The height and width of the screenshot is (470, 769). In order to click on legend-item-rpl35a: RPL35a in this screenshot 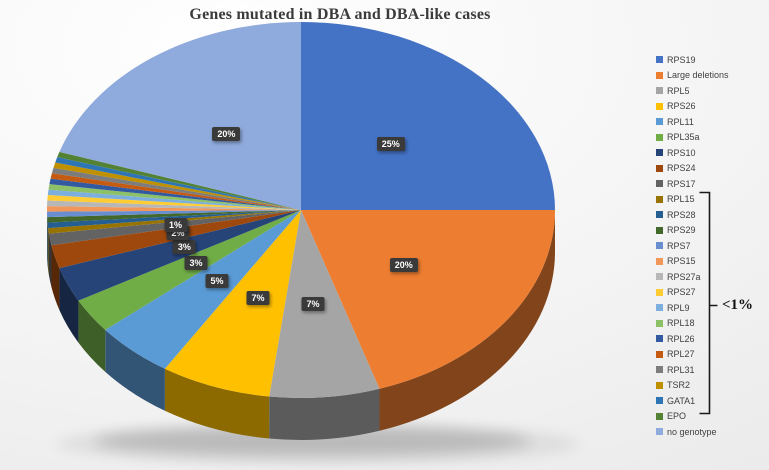, I will do `click(692, 138)`.